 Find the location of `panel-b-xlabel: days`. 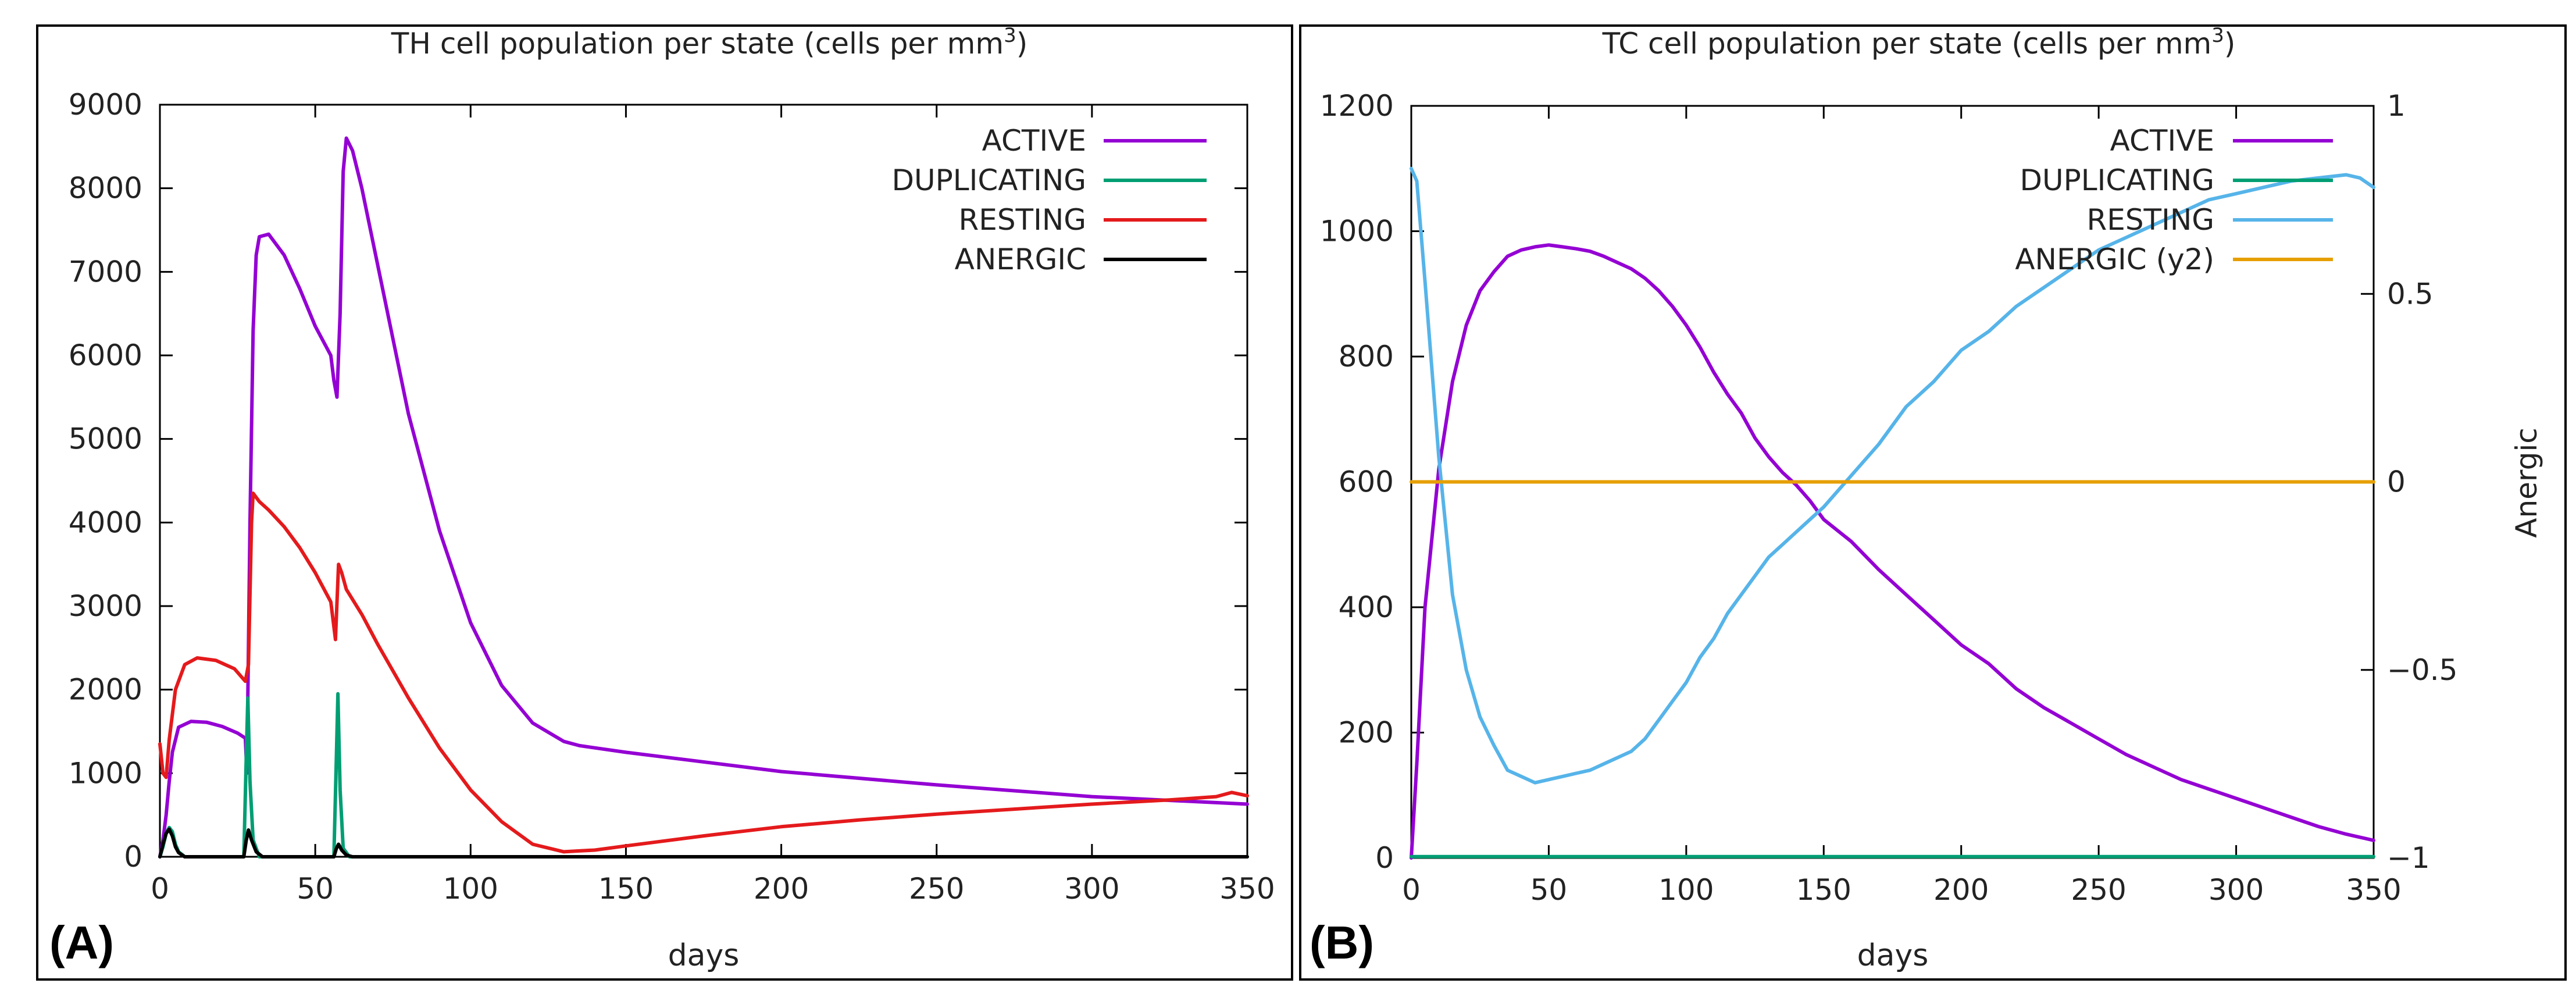

panel-b-xlabel: days is located at coordinates (1893, 956).